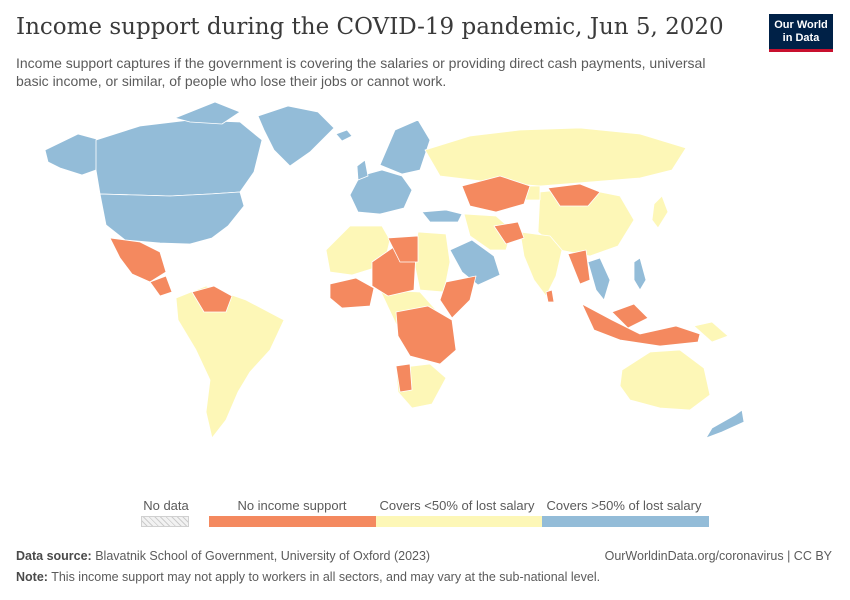 Image resolution: width=850 pixels, height=600 pixels. Describe the element at coordinates (292, 505) in the screenshot. I see `legend-no-support-label: No income support` at that location.